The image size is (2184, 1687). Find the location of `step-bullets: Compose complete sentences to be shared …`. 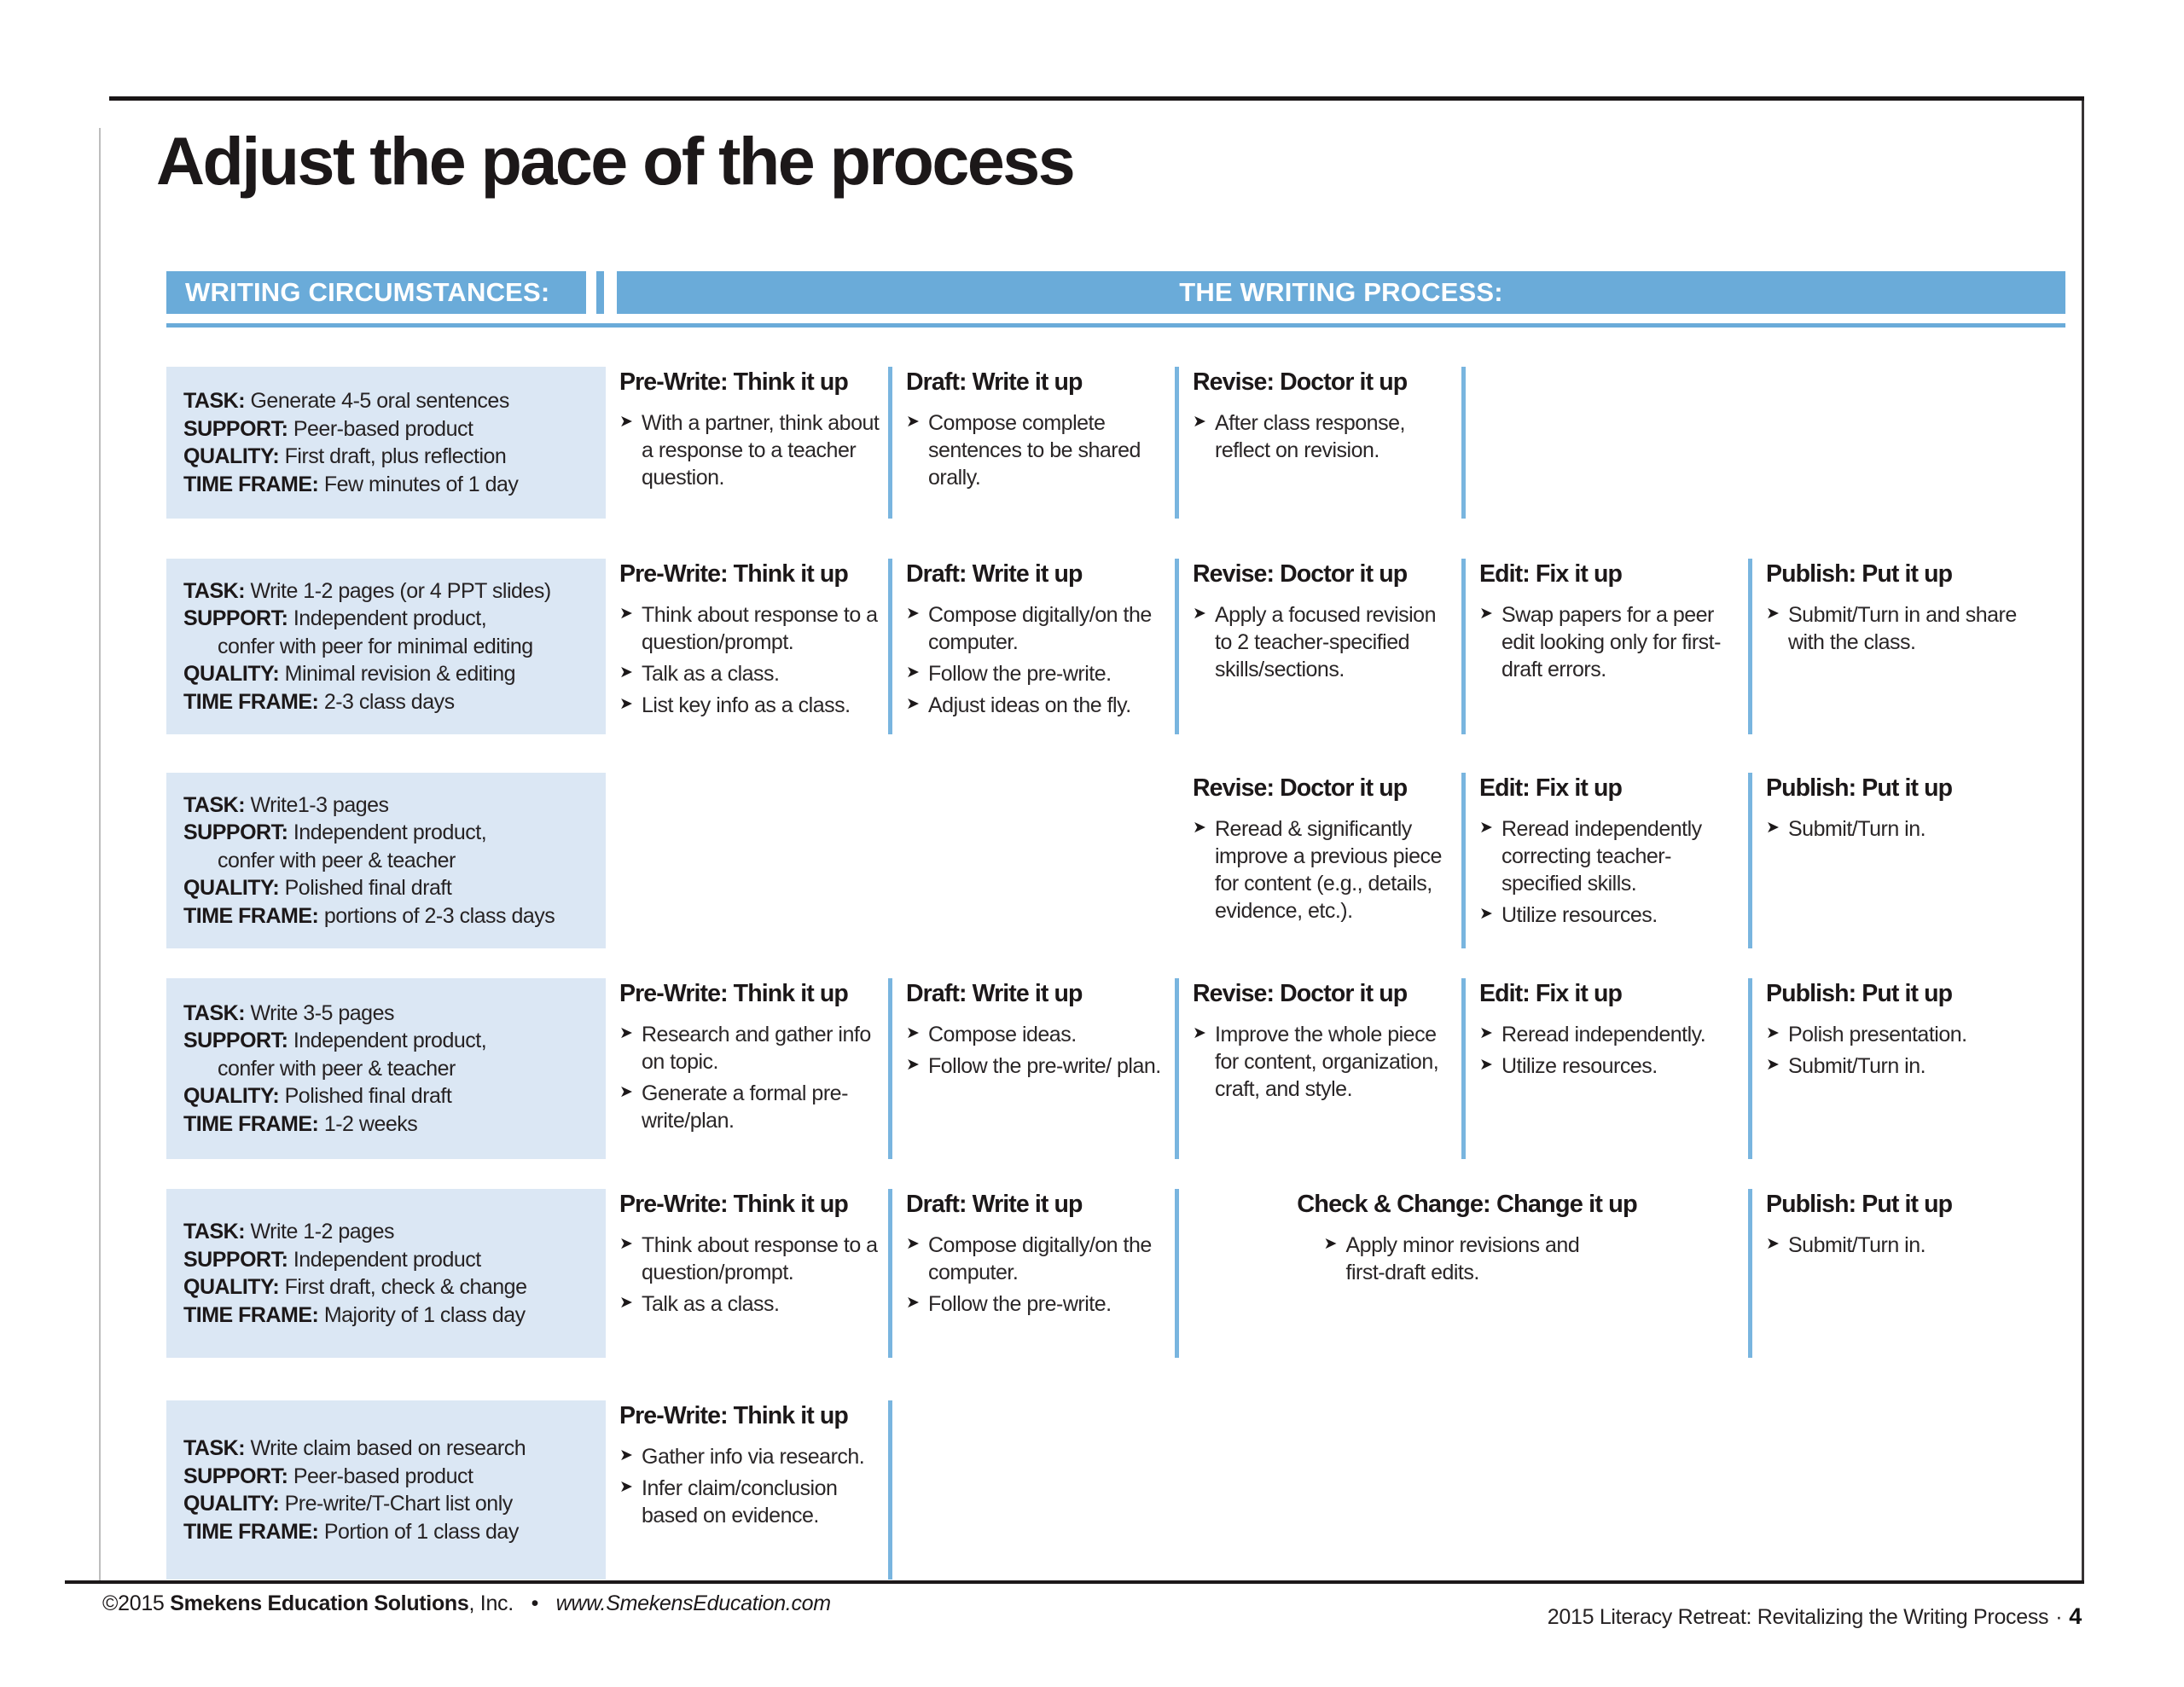

step-bullets: Compose complete sentences to be shared … is located at coordinates (1037, 450).